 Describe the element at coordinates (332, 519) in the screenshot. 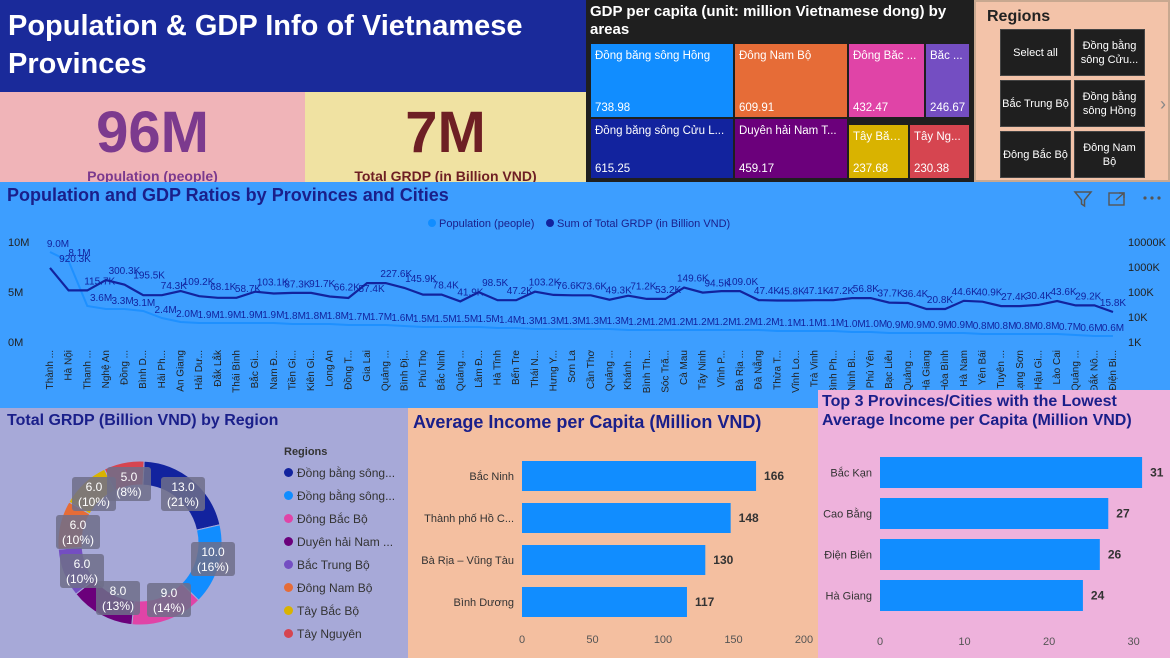

I see `legend-label: Đông Bắc Bộ` at that location.